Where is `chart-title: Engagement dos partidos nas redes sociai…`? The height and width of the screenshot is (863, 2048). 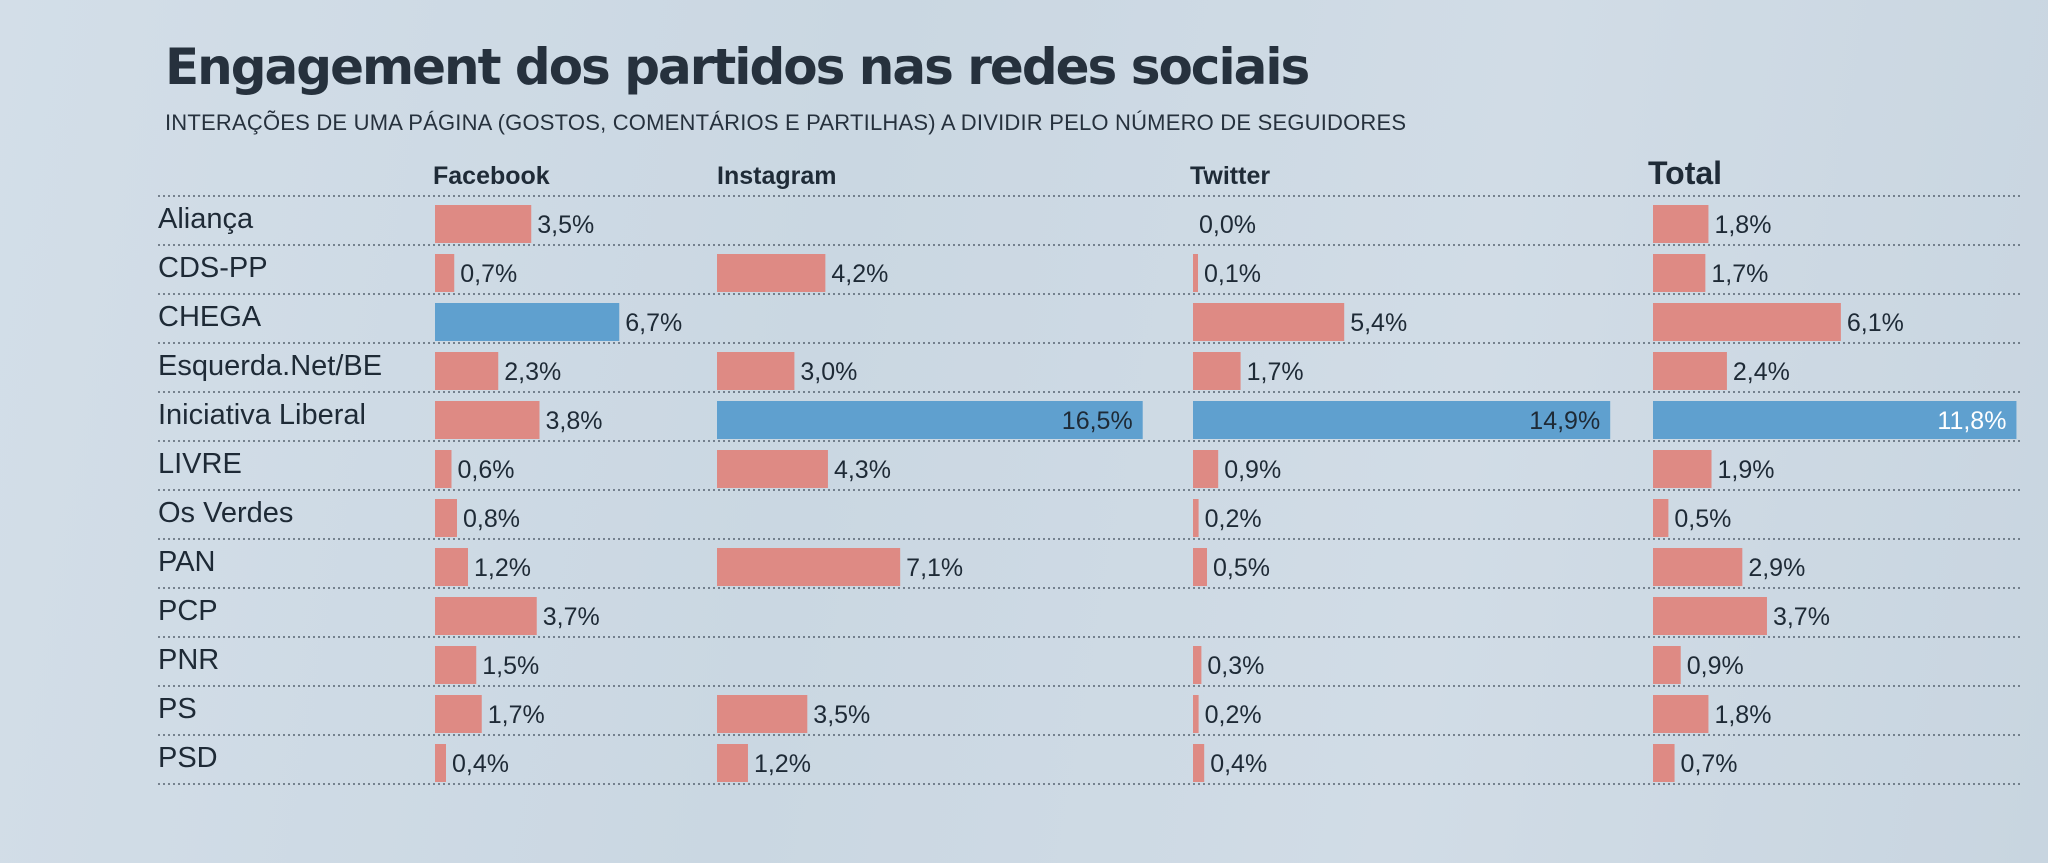 chart-title: Engagement dos partidos nas redes sociai… is located at coordinates (737, 67).